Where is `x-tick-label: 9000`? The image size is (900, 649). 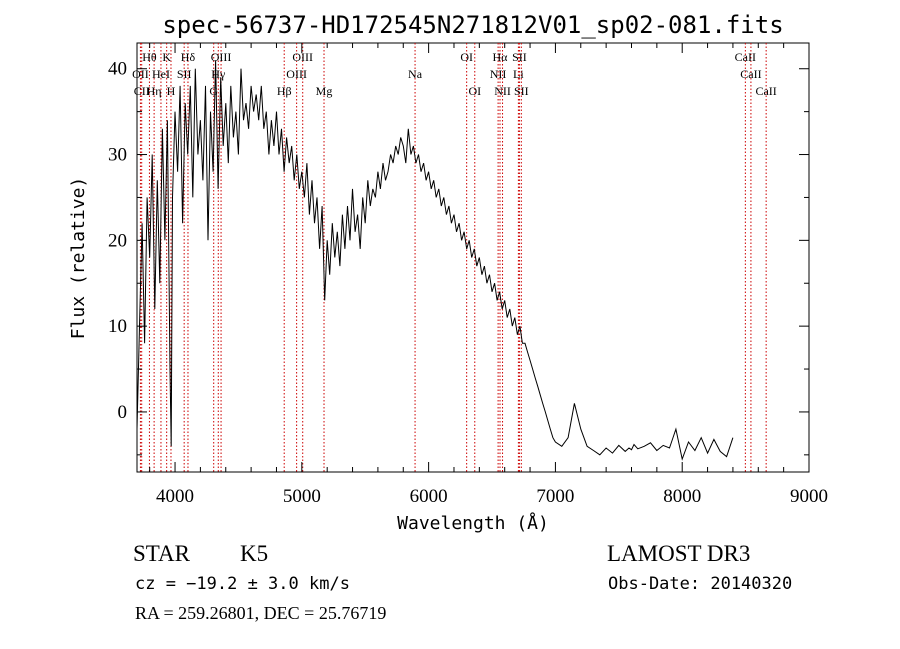
x-tick-label: 9000 is located at coordinates (809, 496).